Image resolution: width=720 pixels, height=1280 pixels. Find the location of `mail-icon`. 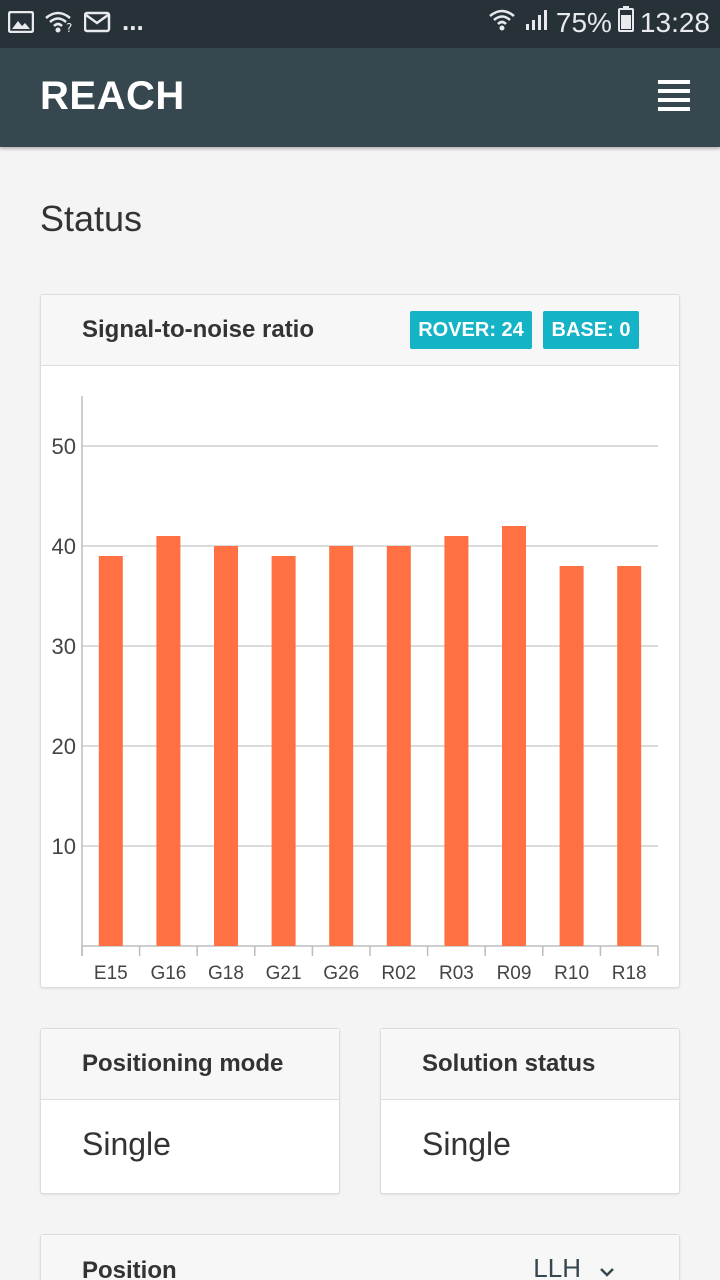

mail-icon is located at coordinates (97, 24).